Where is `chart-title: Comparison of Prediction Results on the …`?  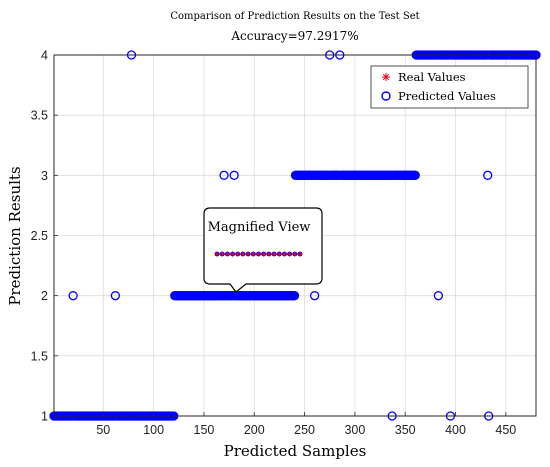 chart-title: Comparison of Prediction Results on the … is located at coordinates (294, 16).